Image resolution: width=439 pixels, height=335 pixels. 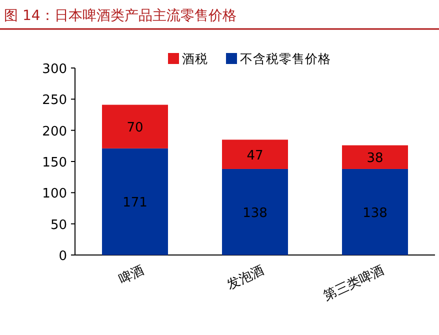 What do you see at coordinates (120, 16) in the screenshot?
I see `chart-title: 图 14：日本啤酒类产品主流零售价格` at bounding box center [120, 16].